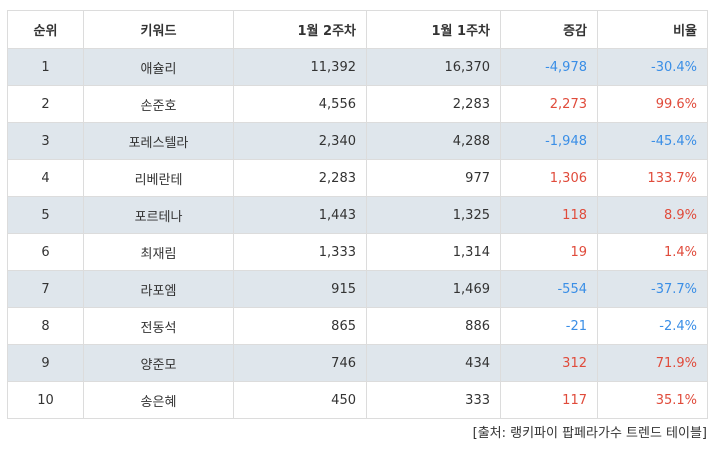 The height and width of the screenshot is (452, 718). What do you see at coordinates (433, 215) in the screenshot?
I see `cell-week1: 1,325` at bounding box center [433, 215].